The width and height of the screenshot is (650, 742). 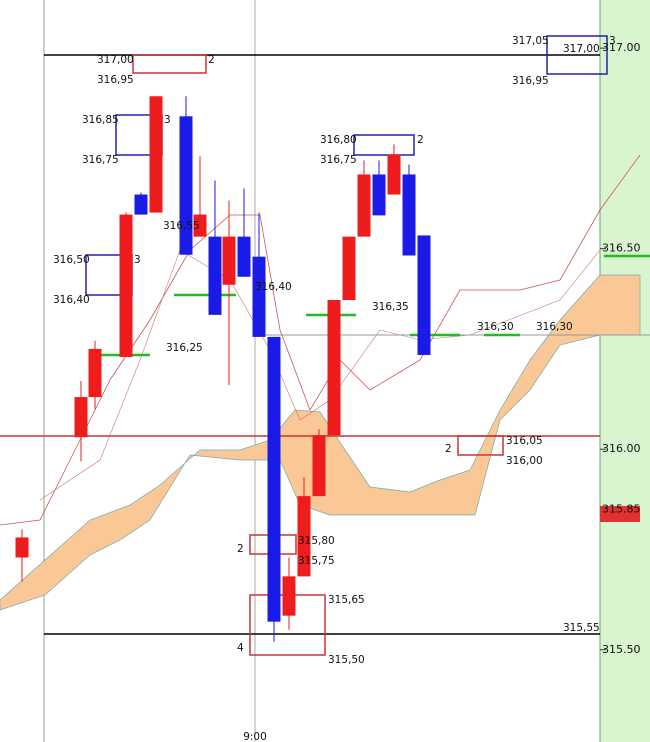 I want to click on annotation: 316,80, so click(x=338, y=140).